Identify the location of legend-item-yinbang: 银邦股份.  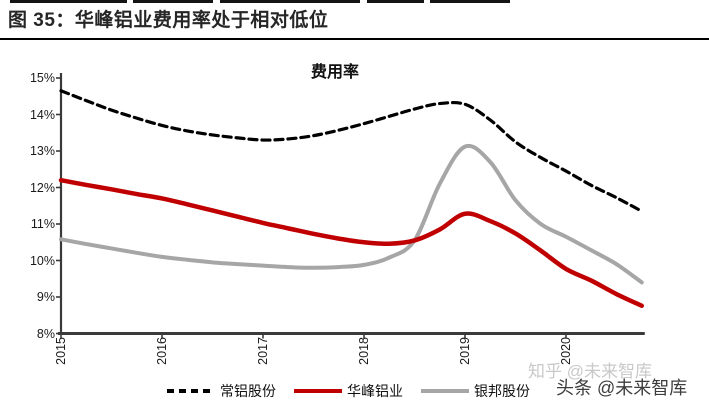
(481, 391).